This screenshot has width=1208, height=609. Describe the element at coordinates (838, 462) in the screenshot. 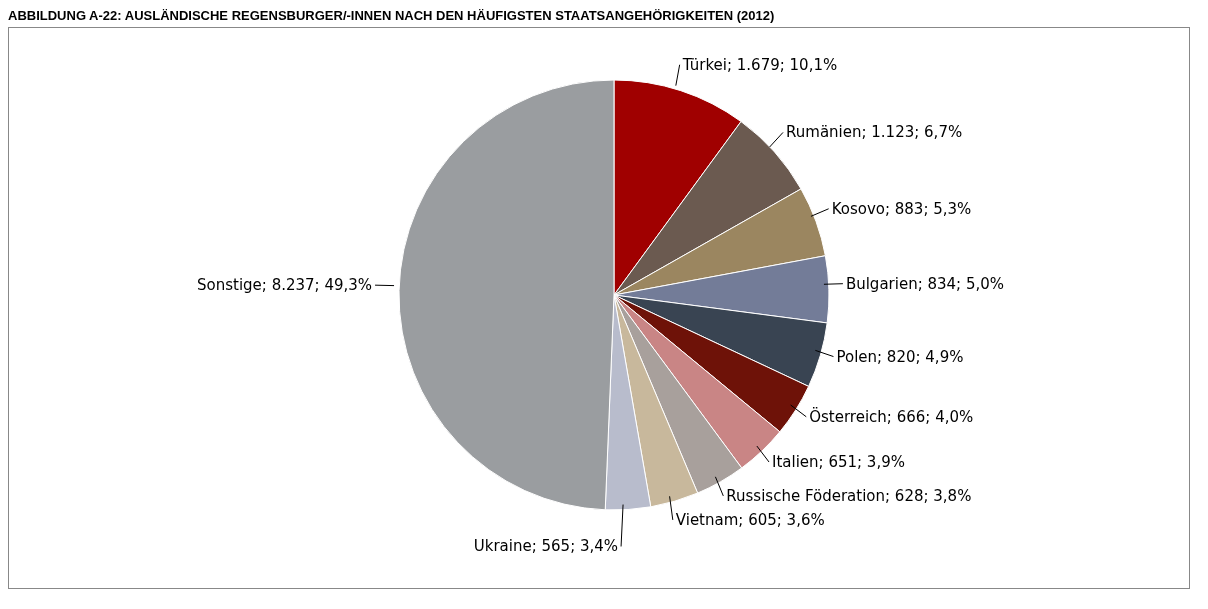

I see `slice-label: Italien; 651; 3,9%` at that location.